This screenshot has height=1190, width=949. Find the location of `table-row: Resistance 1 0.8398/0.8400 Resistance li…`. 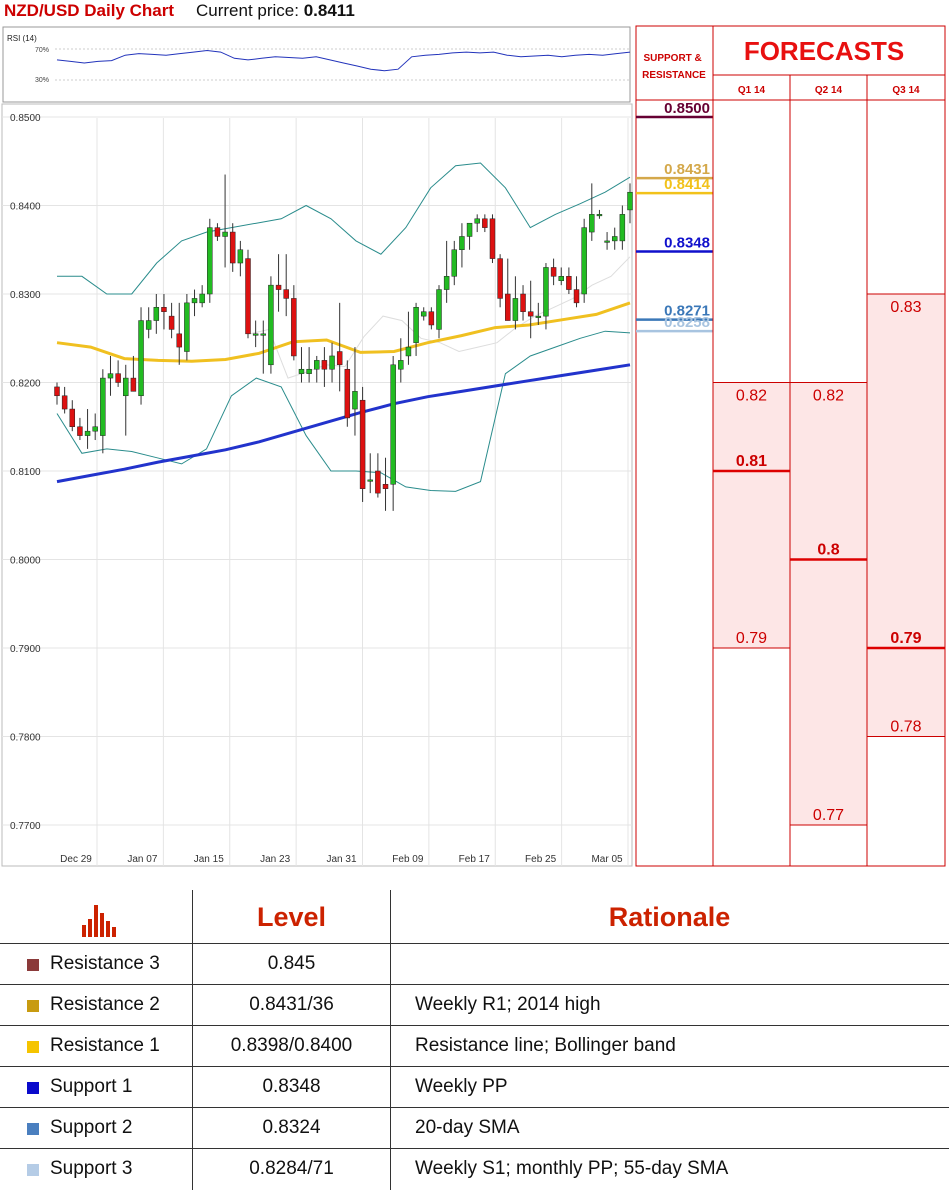

table-row: Resistance 1 0.8398/0.8400 Resistance li… is located at coordinates (474, 1045).